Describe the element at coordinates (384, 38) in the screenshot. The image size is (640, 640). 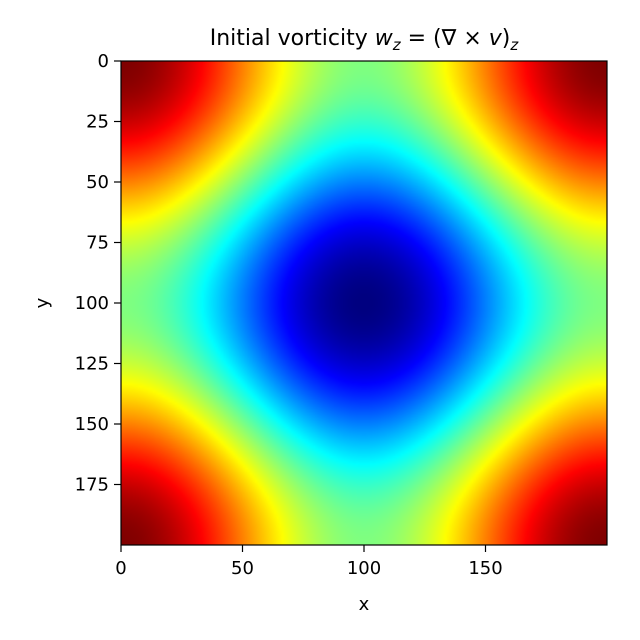
I see `title-w: w` at that location.